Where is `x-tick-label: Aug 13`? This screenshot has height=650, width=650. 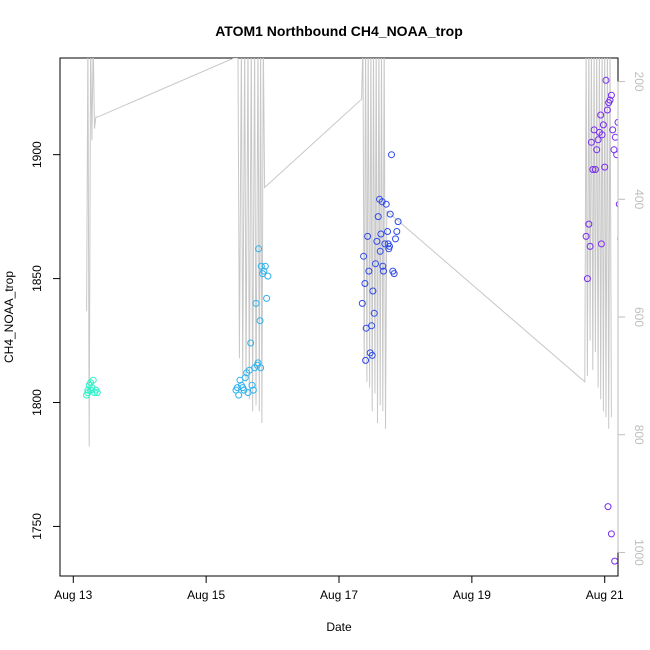
x-tick-label: Aug 13 is located at coordinates (73, 595).